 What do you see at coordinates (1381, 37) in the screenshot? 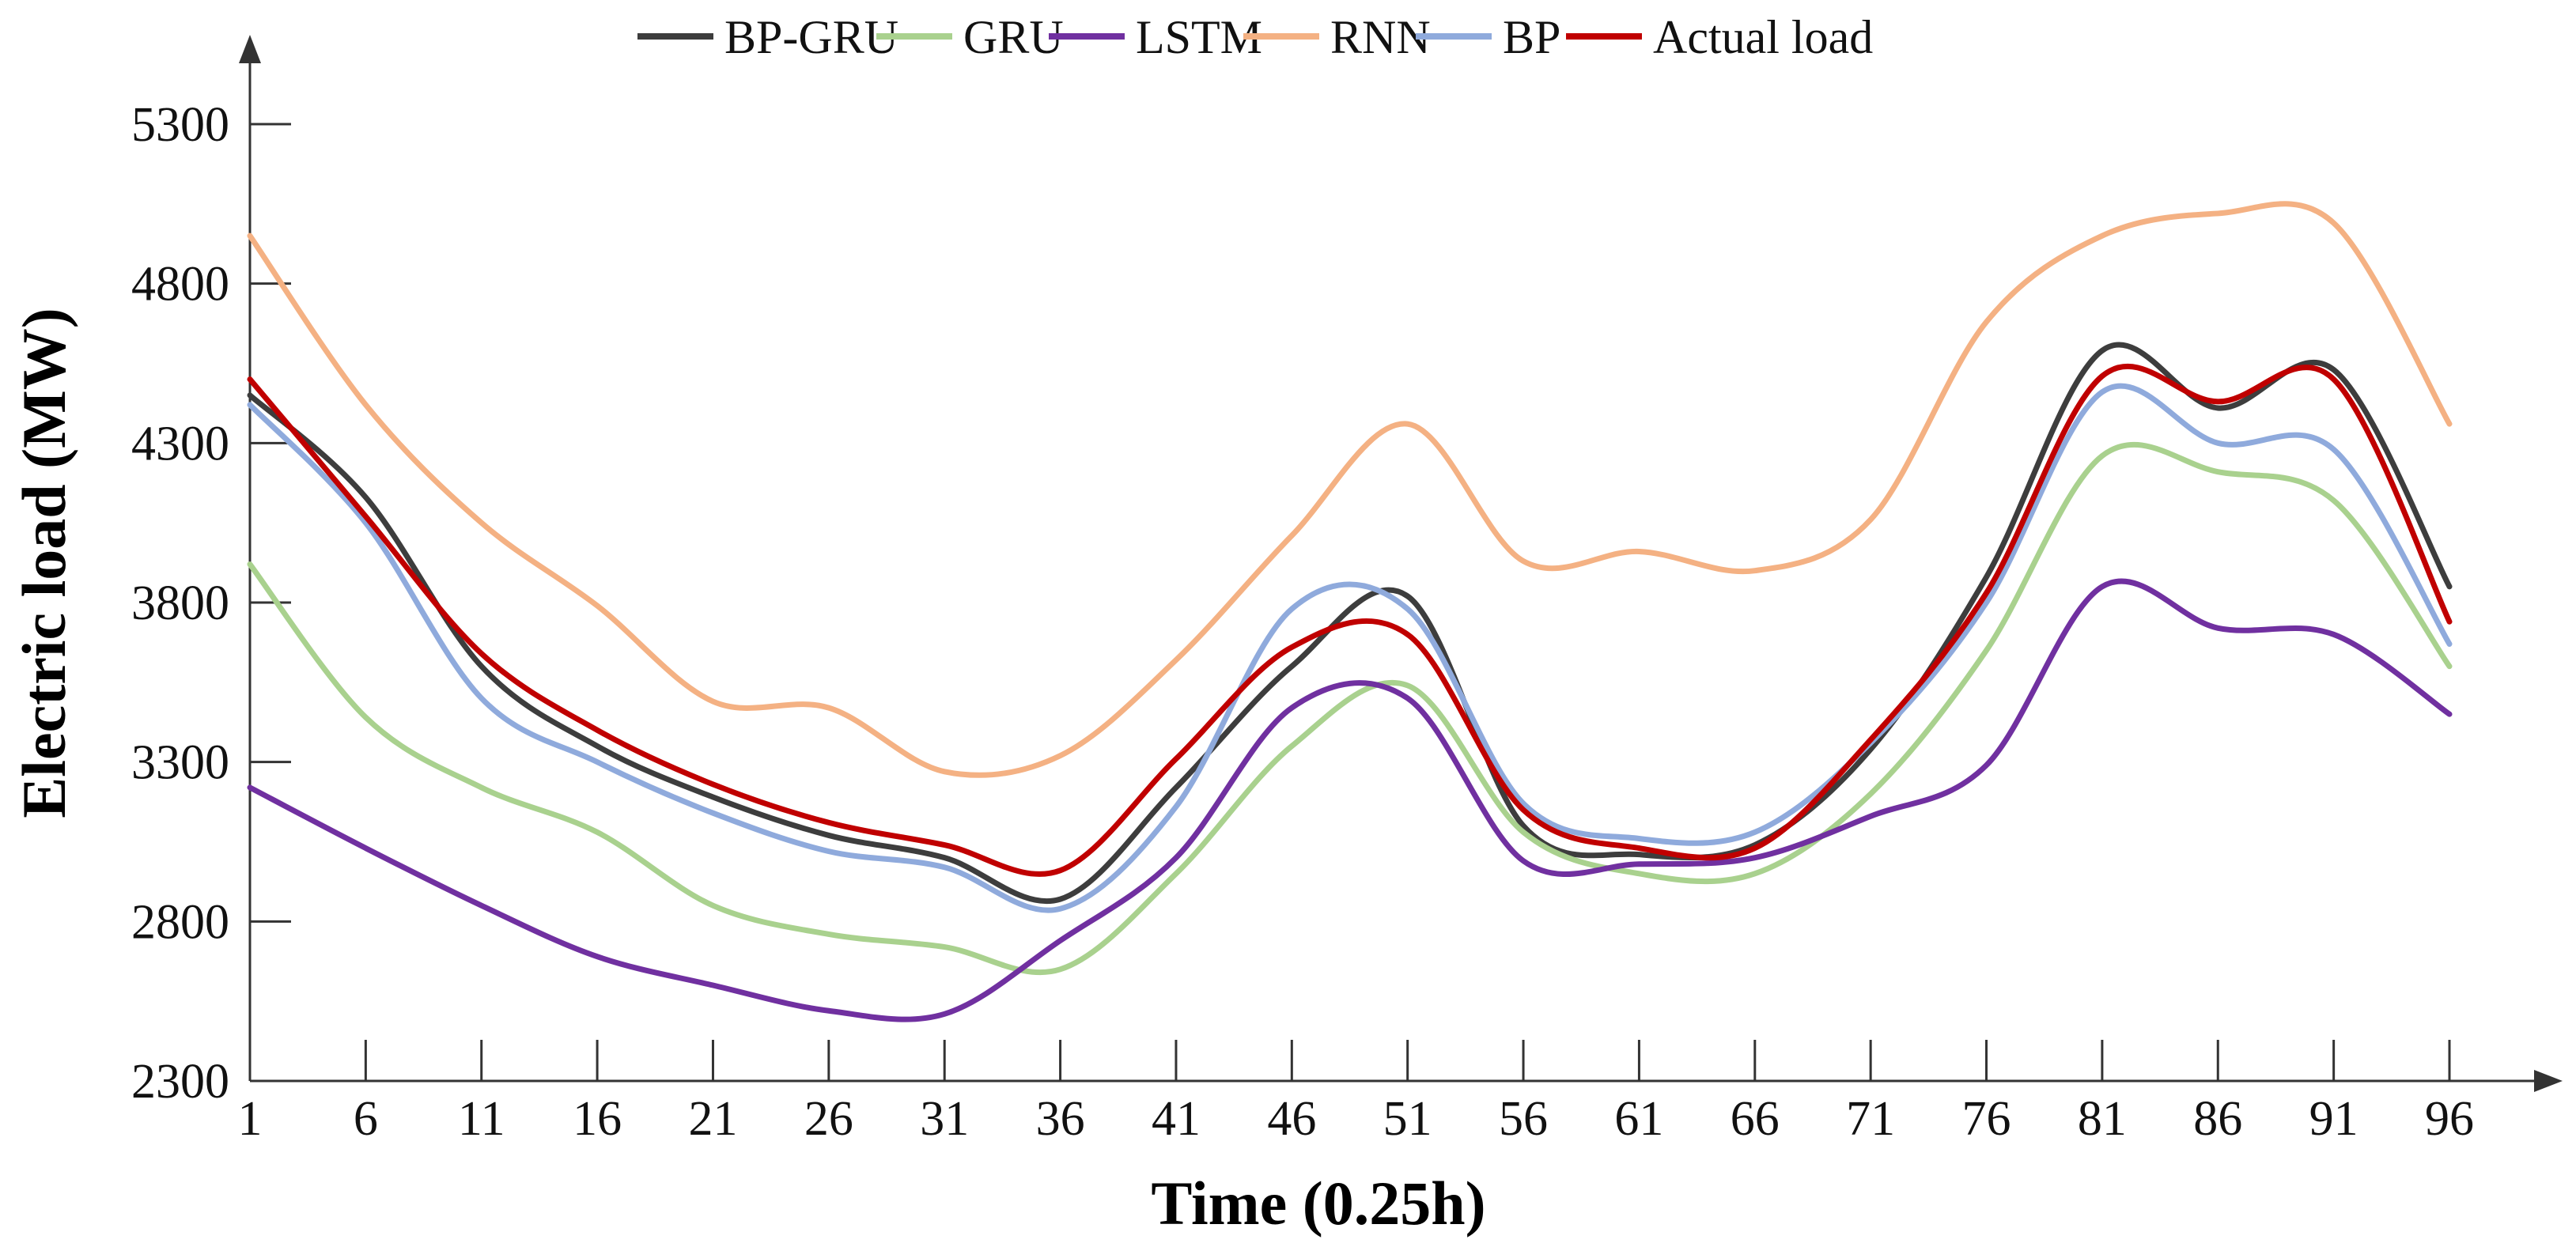
I see `legend-label-rnn: RNN` at bounding box center [1381, 37].